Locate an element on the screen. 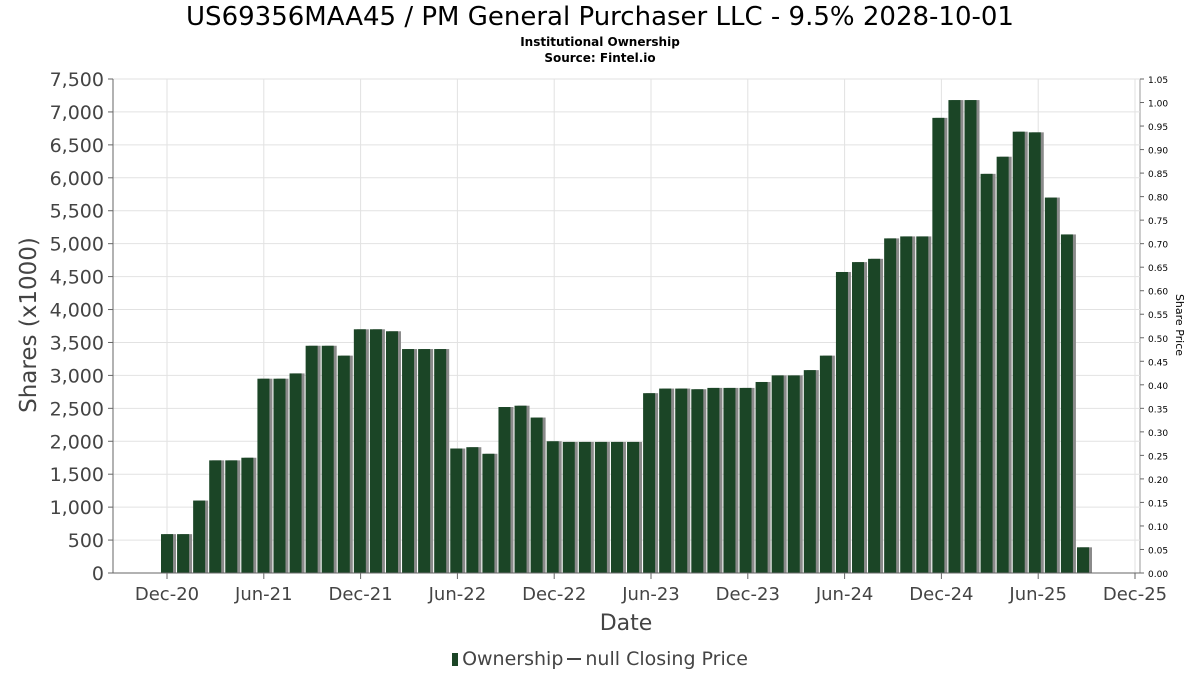  y-tick-label: 5,500 is located at coordinates (77, 212).